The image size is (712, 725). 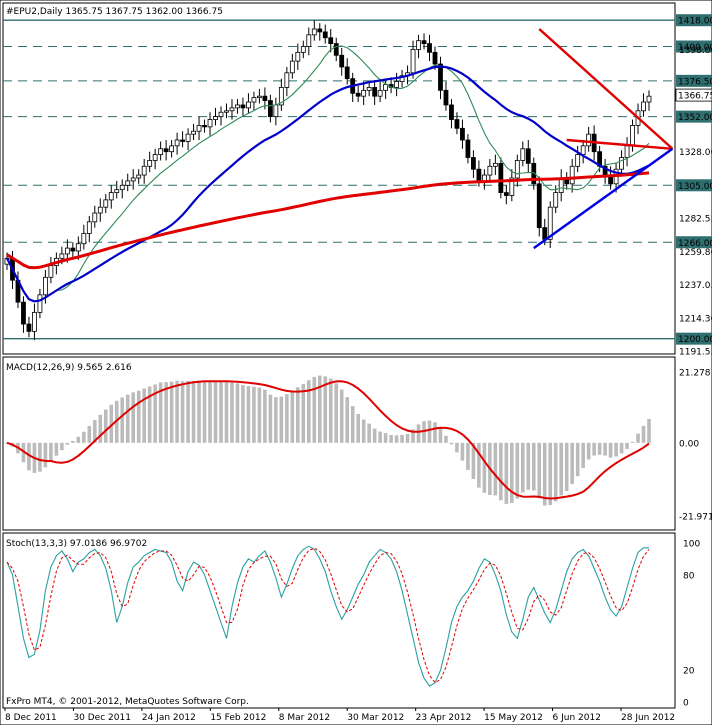 I want to click on macd-signal-line, so click(x=328, y=440).